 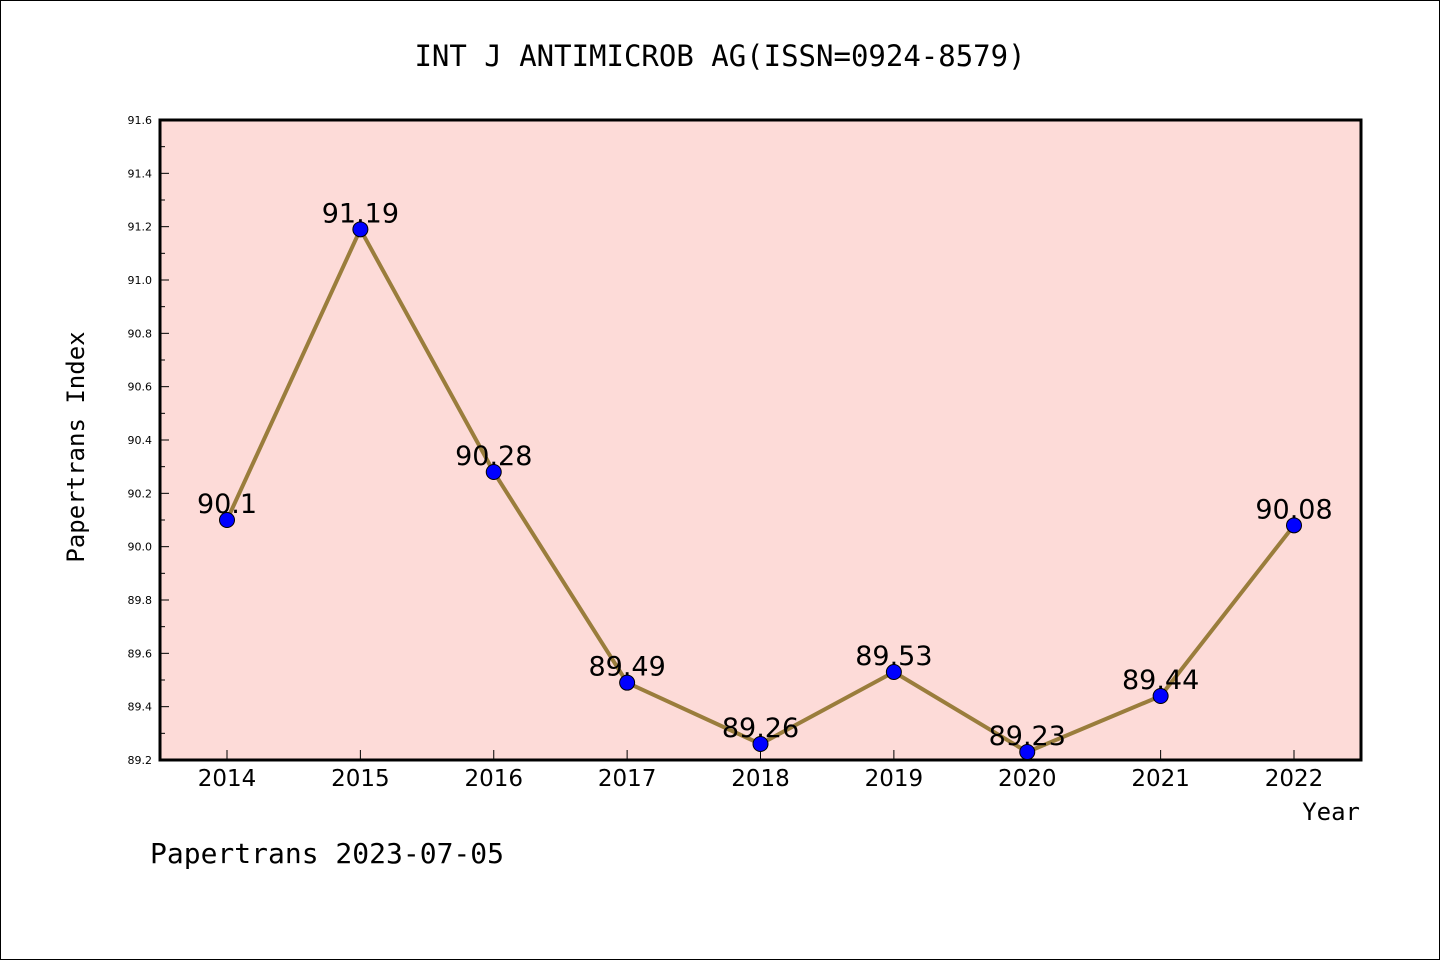 I want to click on y-tick-label: 91.2, so click(x=140, y=227).